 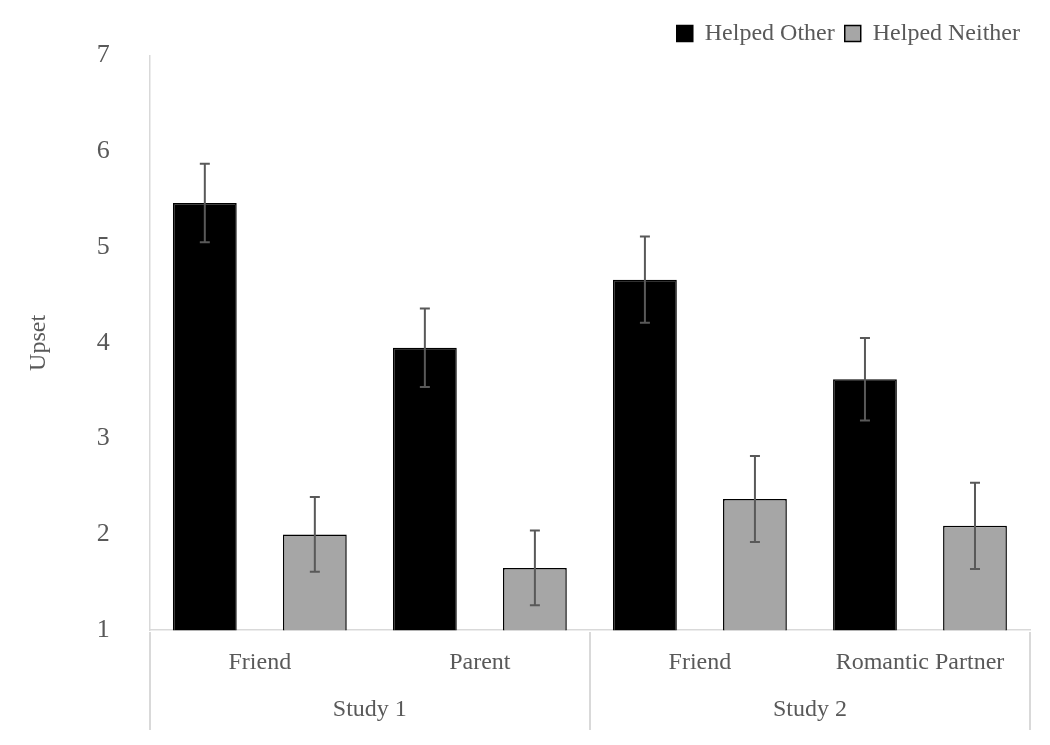 I want to click on y-tick-label: 2, so click(x=103, y=533).